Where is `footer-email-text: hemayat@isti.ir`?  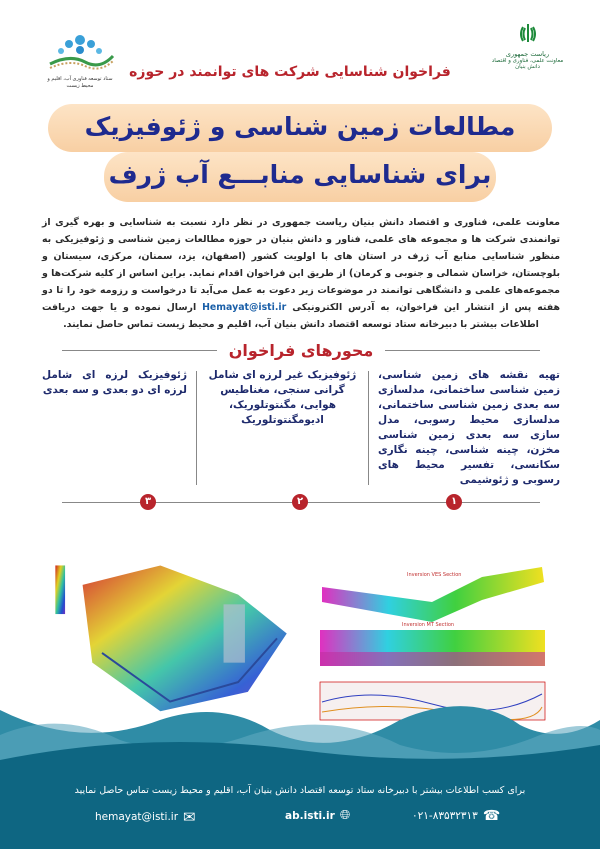 footer-email-text: hemayat@isti.ir is located at coordinates (137, 817).